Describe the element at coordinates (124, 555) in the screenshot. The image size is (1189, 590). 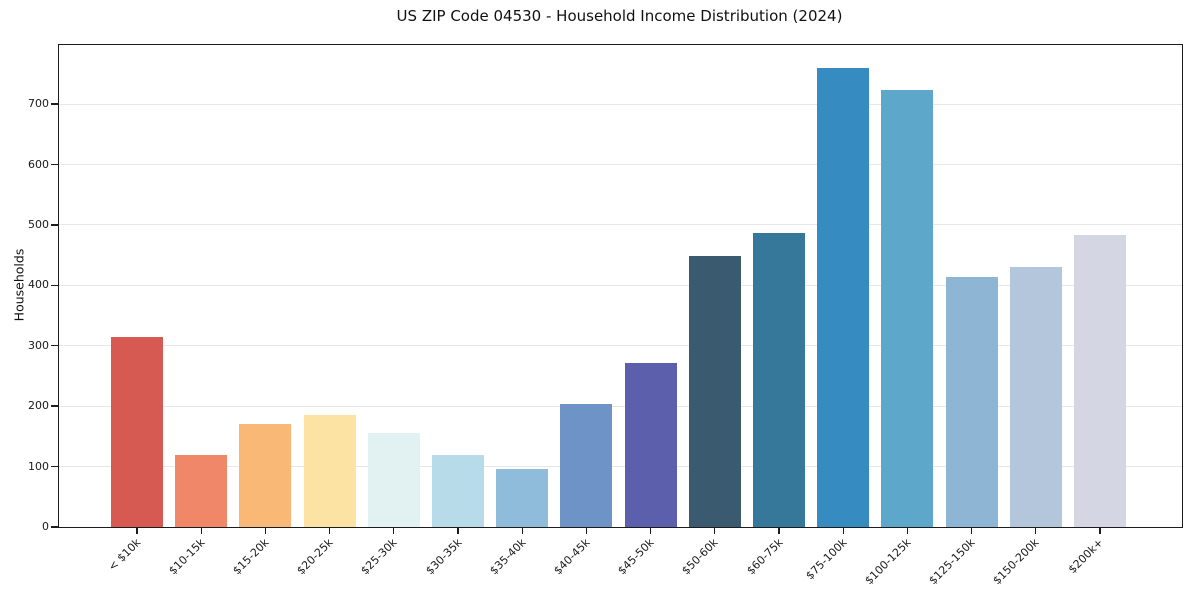
I see `x-tick-label: < $10k` at that location.